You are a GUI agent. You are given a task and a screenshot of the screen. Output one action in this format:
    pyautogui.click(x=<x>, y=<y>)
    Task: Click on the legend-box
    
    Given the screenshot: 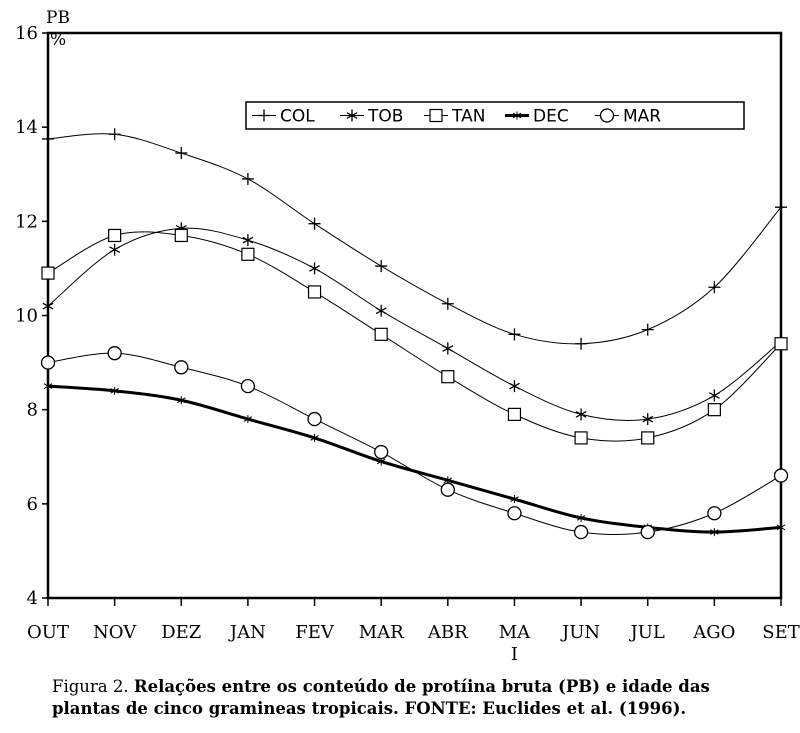 What is the action you would take?
    pyautogui.click(x=495, y=115)
    